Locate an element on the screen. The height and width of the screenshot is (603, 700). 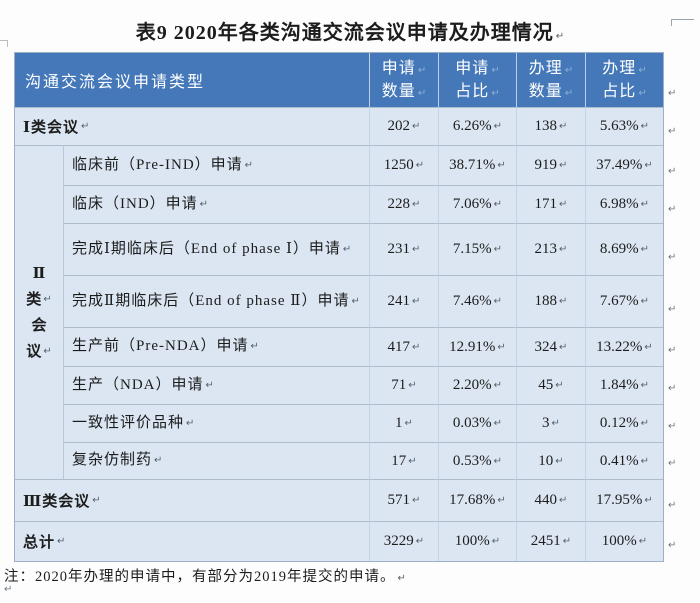
cell-apply-count: 202 ↵ is located at coordinates (403, 126).